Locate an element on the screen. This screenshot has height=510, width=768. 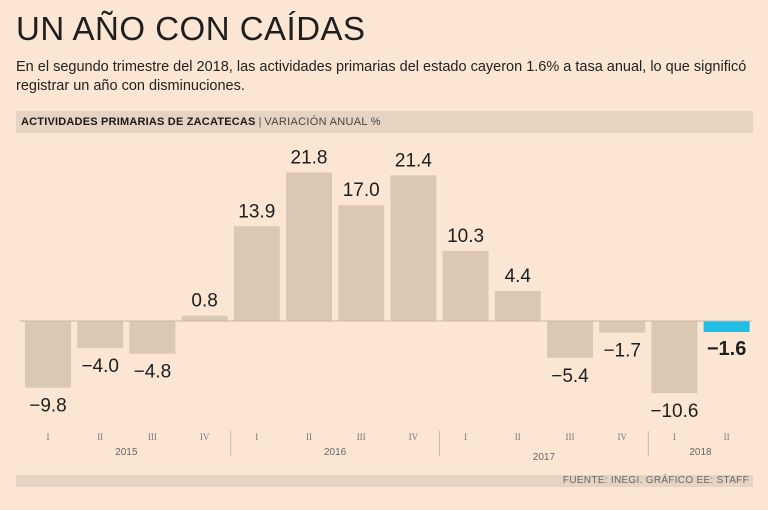
chart-title: UN AÑO CON CAÍDAS is located at coordinates (191, 28).